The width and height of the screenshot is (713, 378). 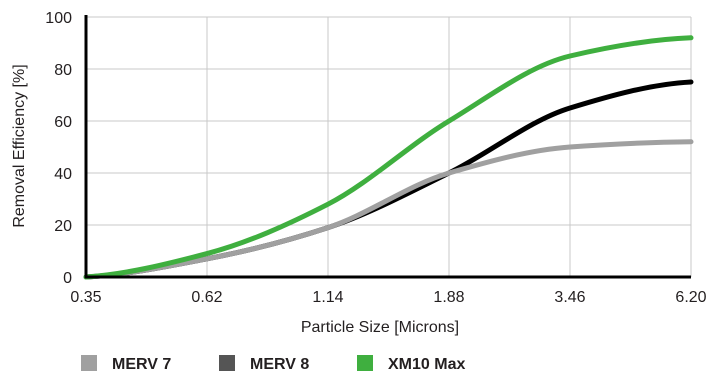 What do you see at coordinates (426, 364) in the screenshot?
I see `legend-label-xm10-max: XM10 Max` at bounding box center [426, 364].